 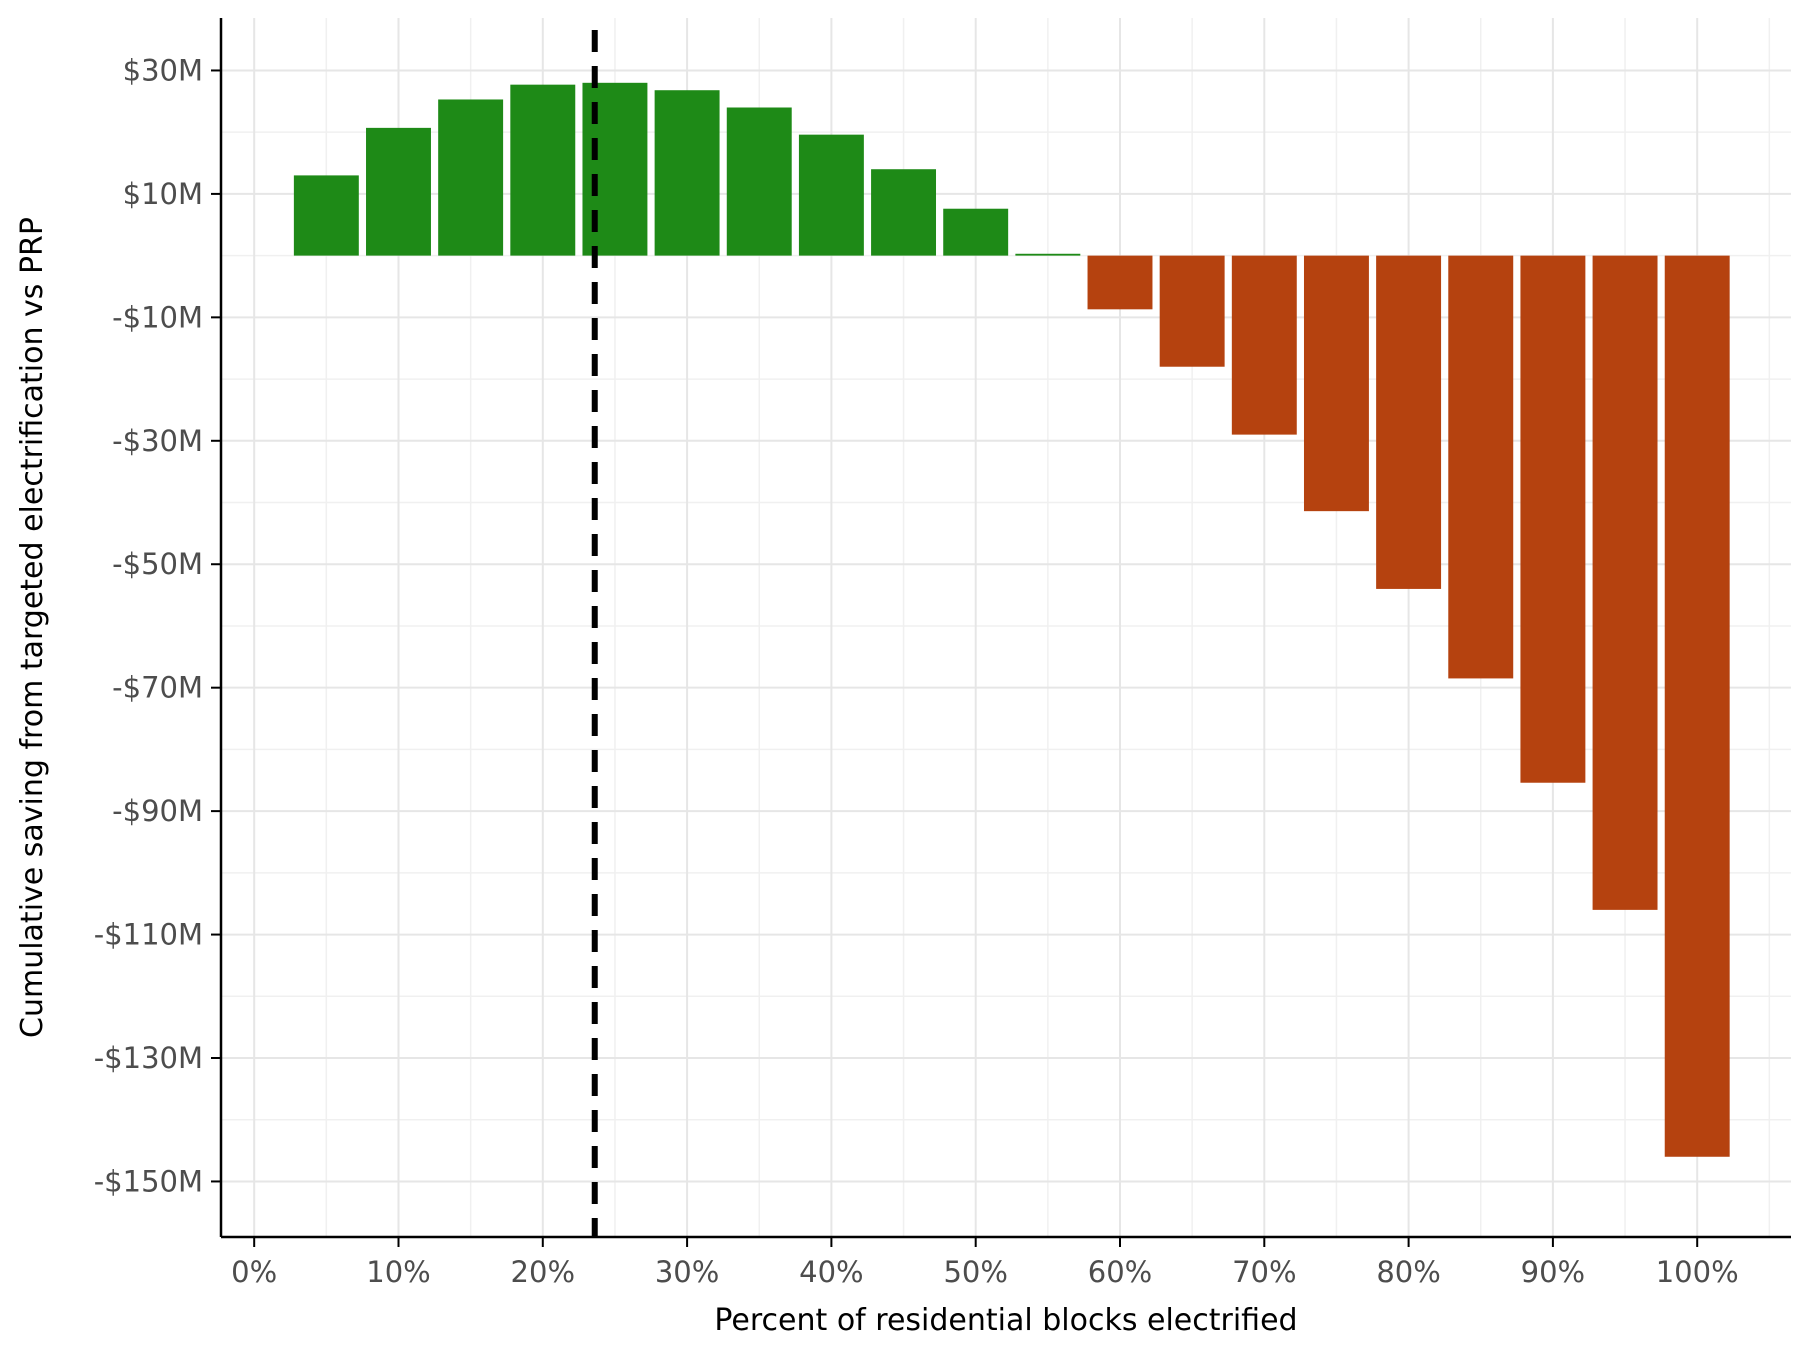 I want to click on y-tick-label: -$10M, so click(x=157, y=317).